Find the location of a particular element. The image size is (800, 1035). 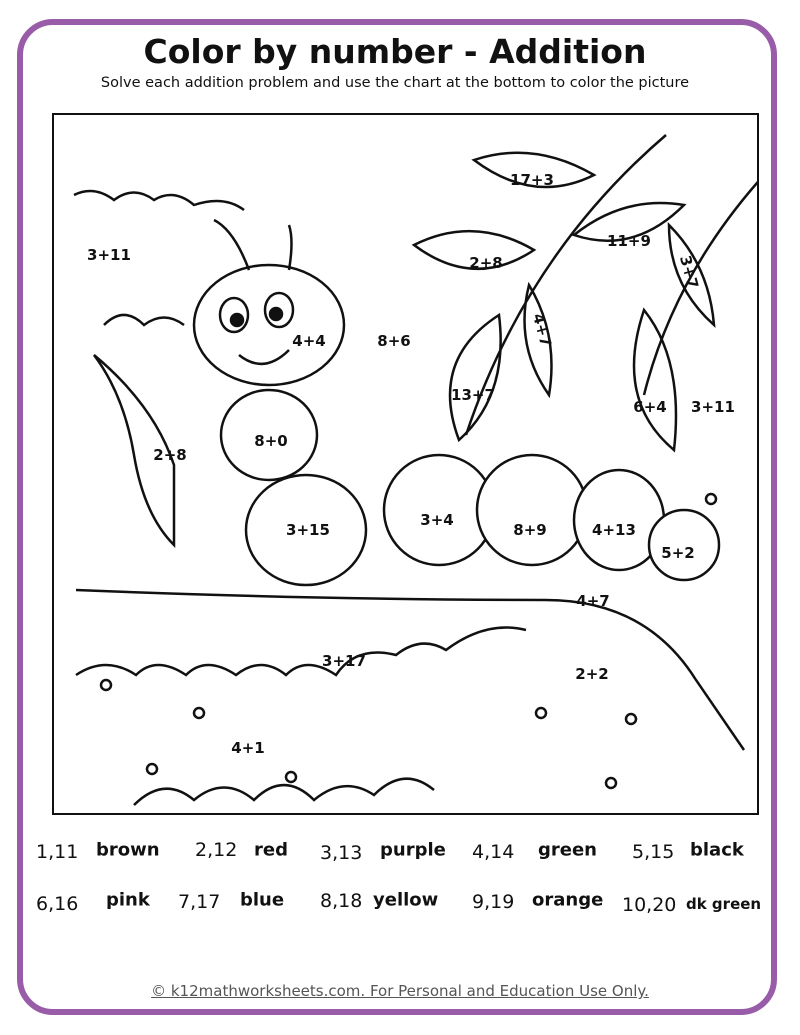

key-color: green is located at coordinates (567, 850).